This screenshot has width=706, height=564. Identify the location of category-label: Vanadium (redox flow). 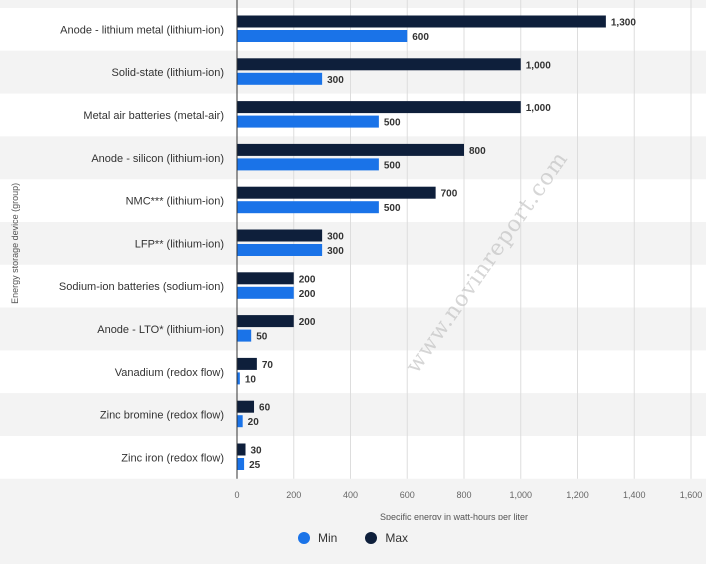
(169, 373).